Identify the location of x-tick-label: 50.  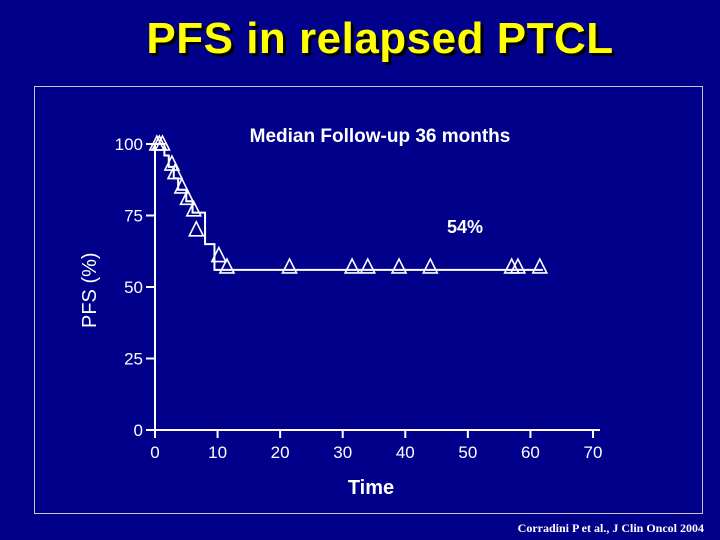
(467, 452).